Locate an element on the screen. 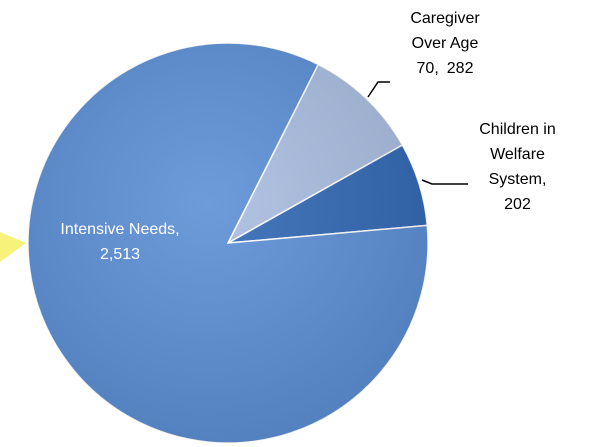 This screenshot has height=447, width=590. data-label: Intensive Needs, 2,513 is located at coordinates (120, 242).